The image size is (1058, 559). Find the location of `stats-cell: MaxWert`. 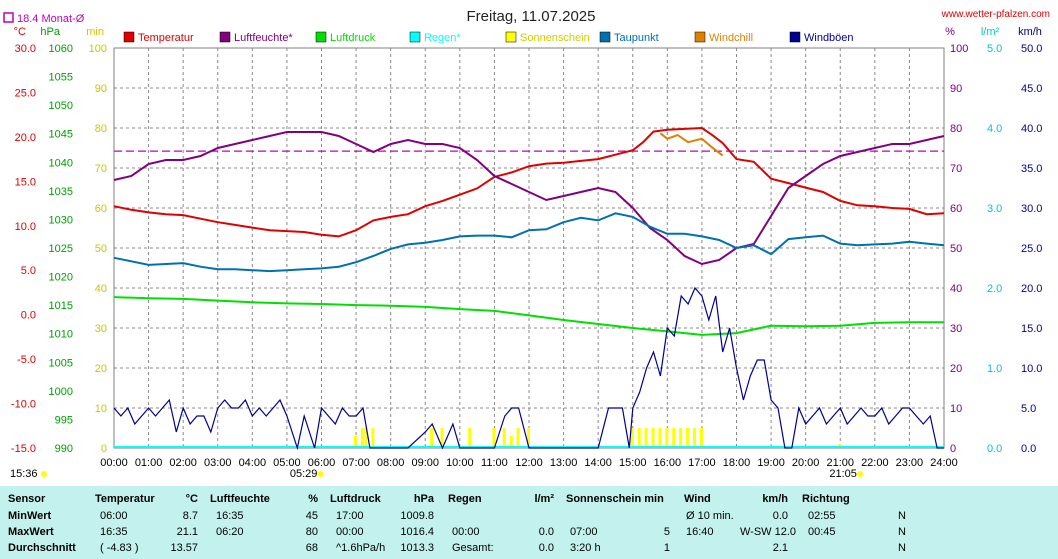

stats-cell: MaxWert is located at coordinates (31, 532).